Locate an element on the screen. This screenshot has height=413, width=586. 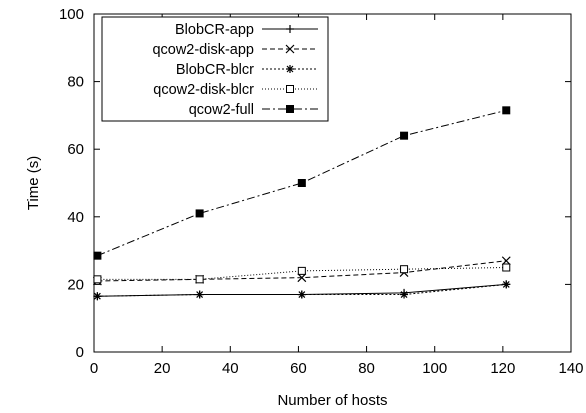
legend-entry: qcow2-disk-blcr is located at coordinates (235, 90).